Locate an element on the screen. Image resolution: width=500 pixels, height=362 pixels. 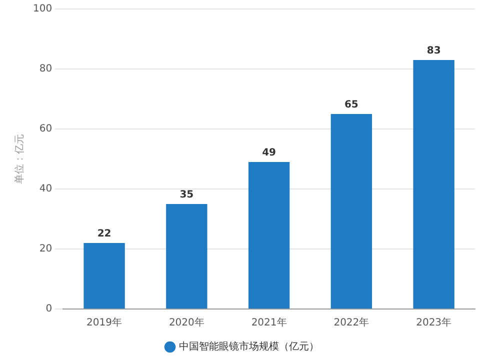
data-label: 49 is located at coordinates (269, 153).